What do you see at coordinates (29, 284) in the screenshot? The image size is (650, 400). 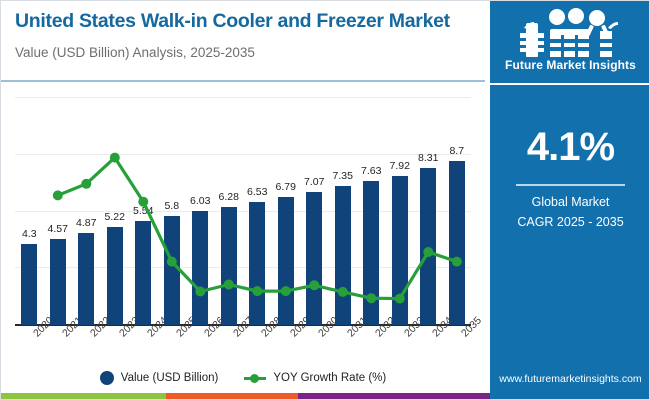 I see `bar-2020` at bounding box center [29, 284].